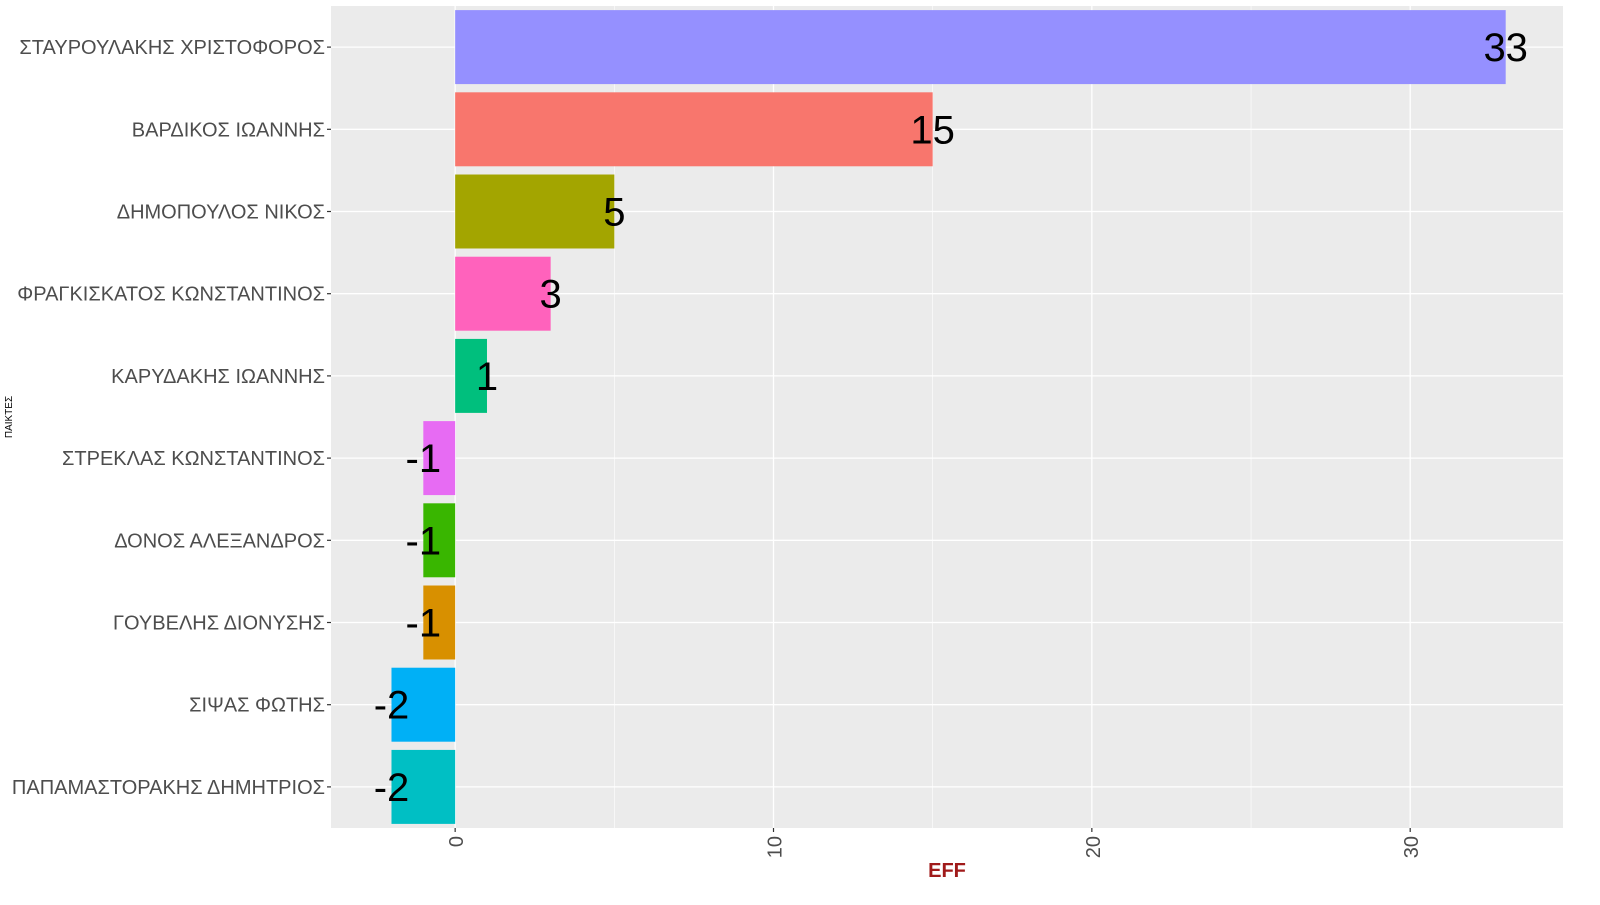 The width and height of the screenshot is (1600, 905). I want to click on y-category-label: ΣΤΑΥΡΟΥΛΑΚΗΣ ΧΡΙΣΤΟΦΟΡΟΣ, so click(172, 48).